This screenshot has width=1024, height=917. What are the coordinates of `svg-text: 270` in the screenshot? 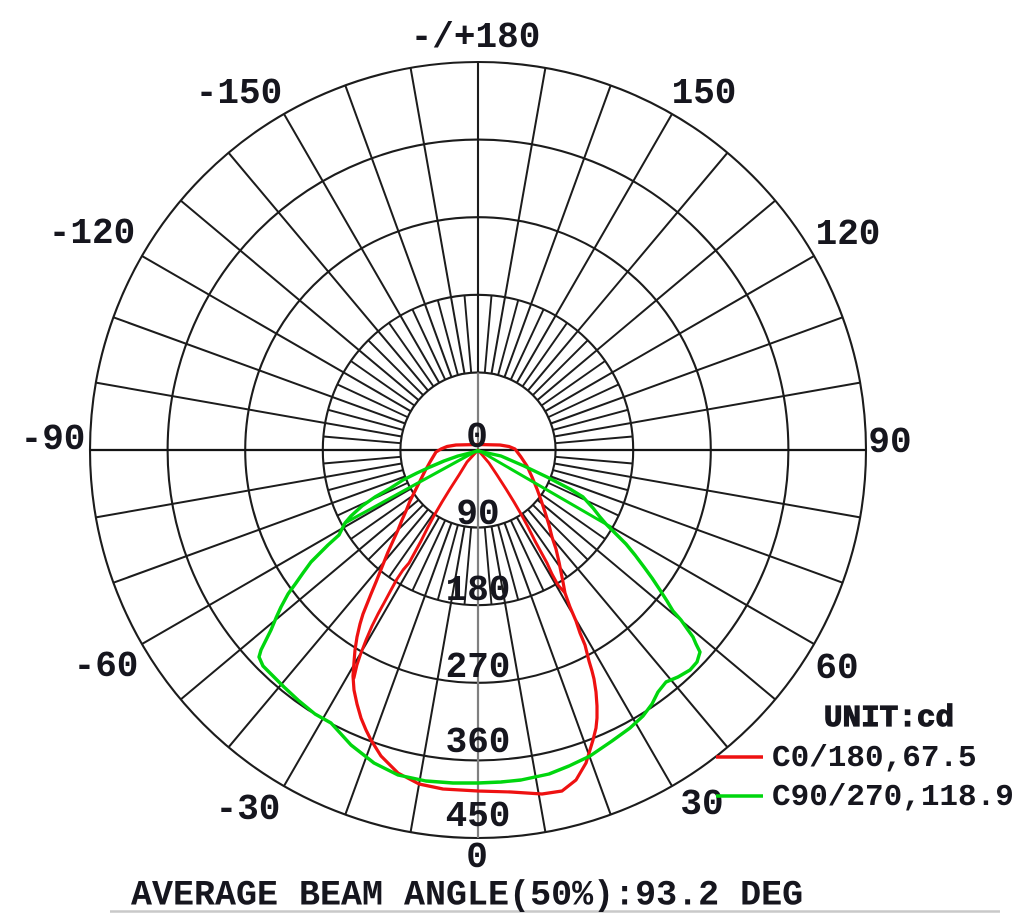 It's located at (478, 667).